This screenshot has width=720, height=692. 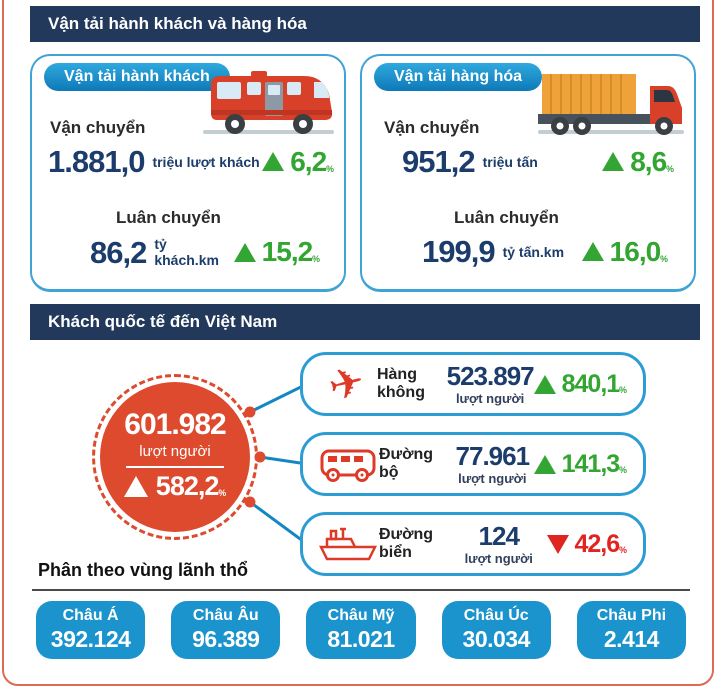 I want to click on region-pill-chau-uc: Châu Úc 30.034, so click(x=496, y=630).